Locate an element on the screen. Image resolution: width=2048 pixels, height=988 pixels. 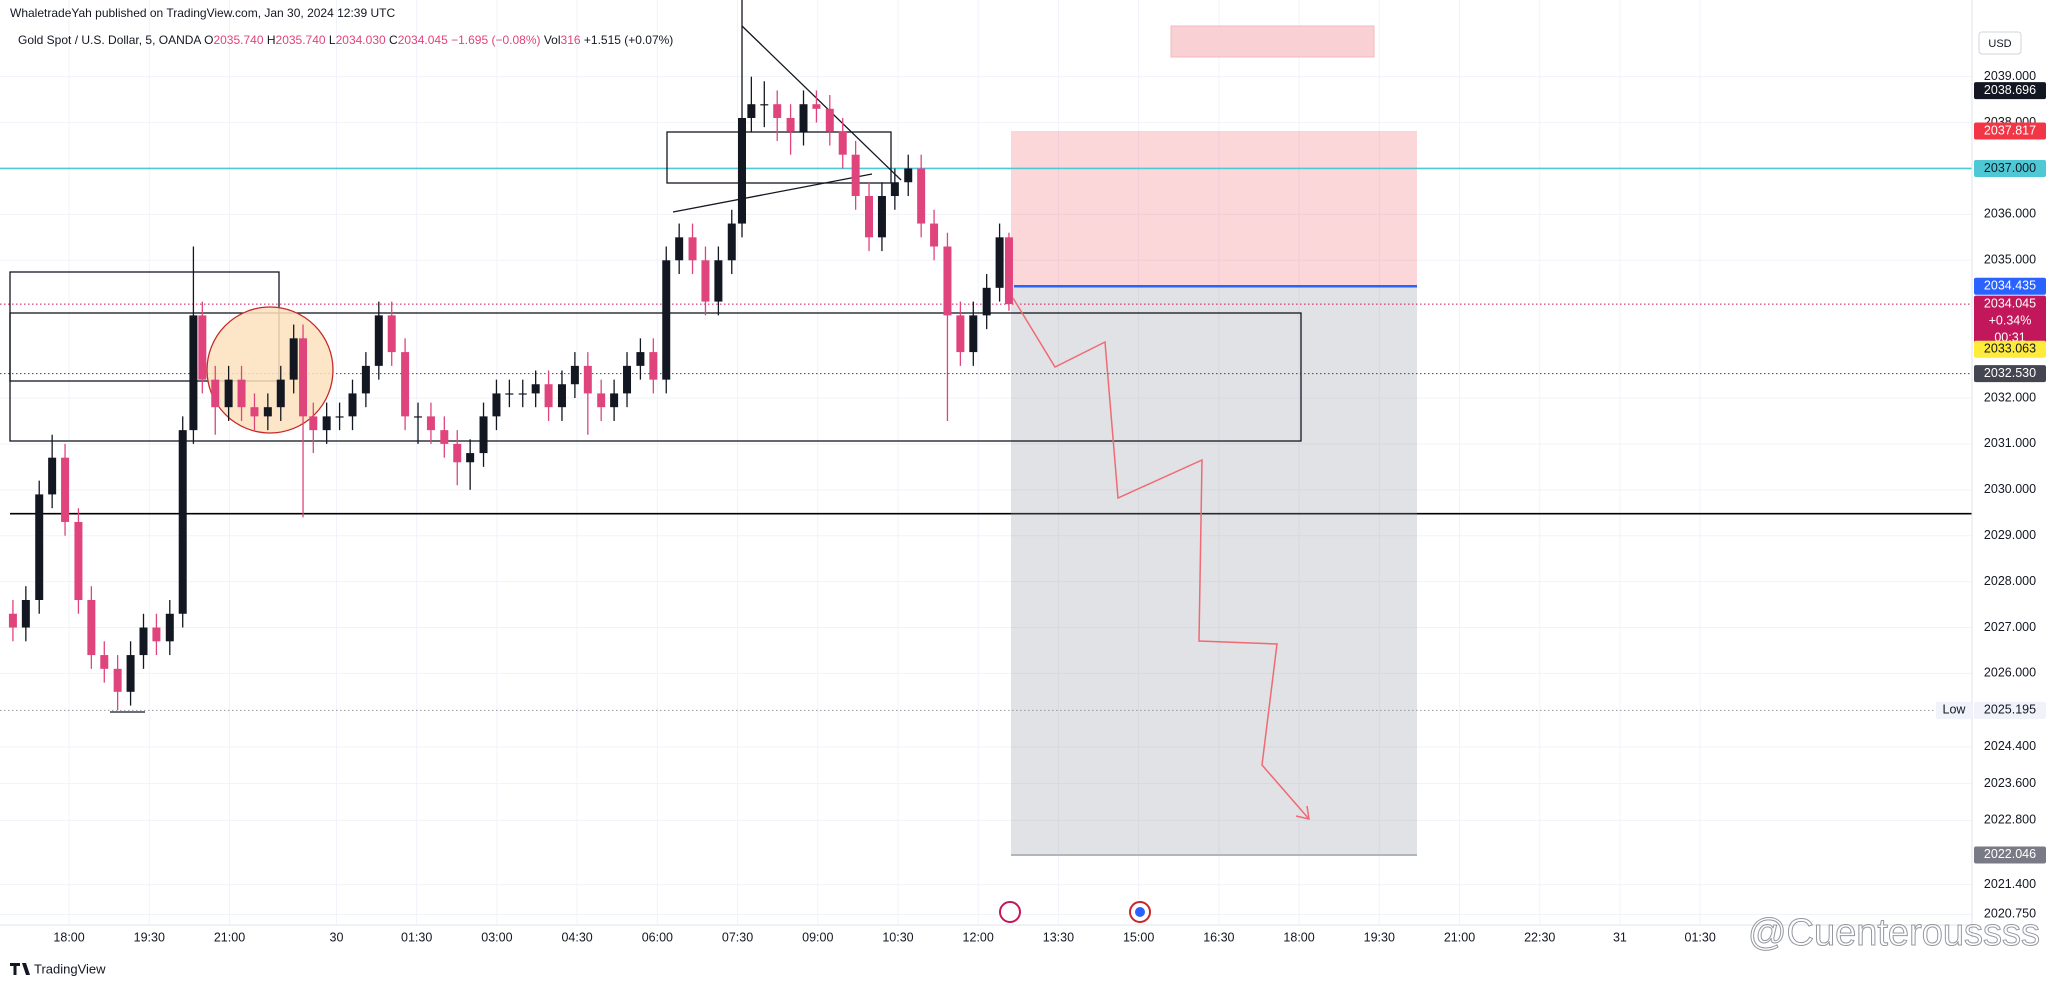
legend-value: 2034.030 is located at coordinates (361, 40).